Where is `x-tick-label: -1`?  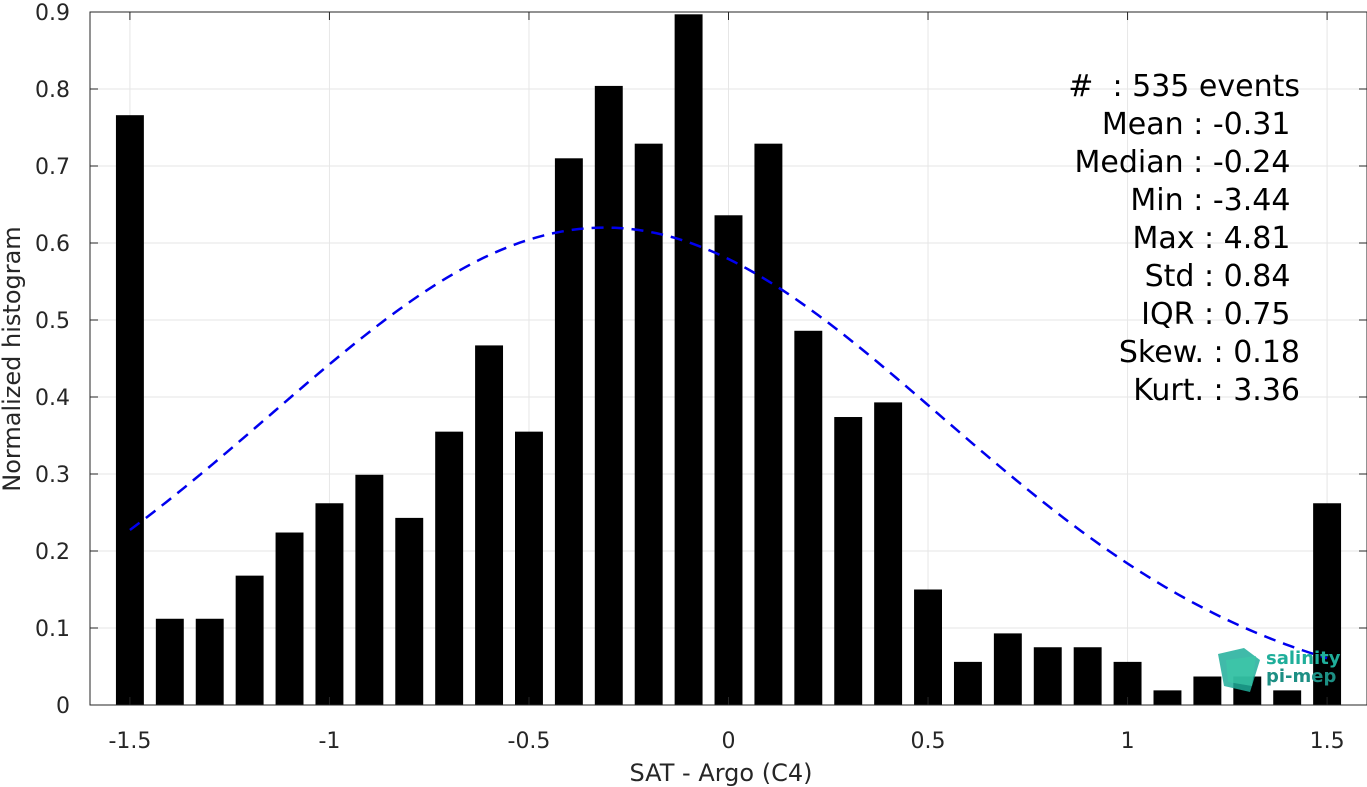 x-tick-label: -1 is located at coordinates (329, 741).